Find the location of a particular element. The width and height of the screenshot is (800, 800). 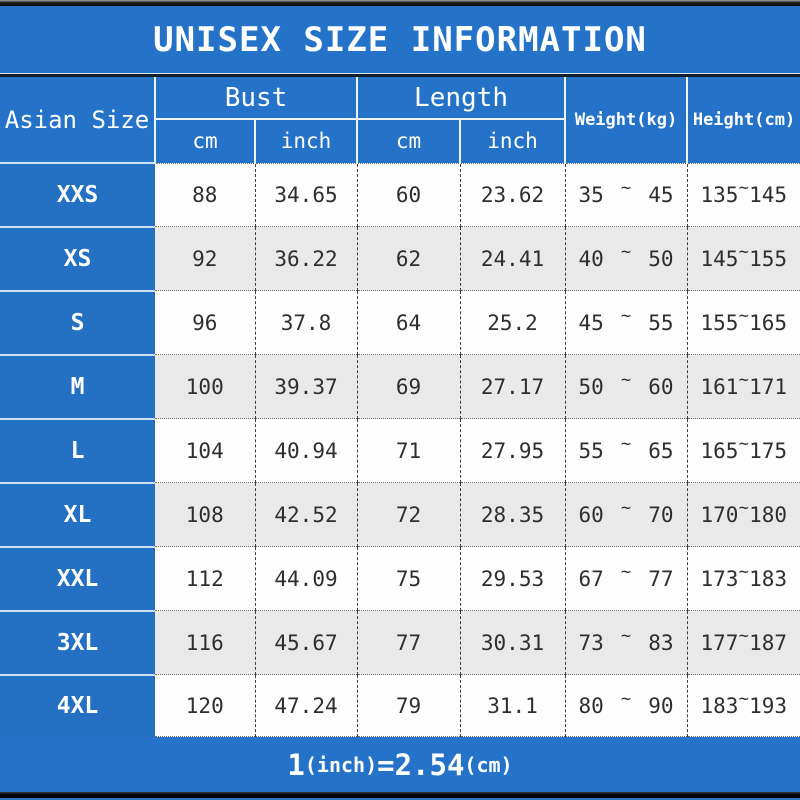

header-bust-inch: inch is located at coordinates (305, 141).